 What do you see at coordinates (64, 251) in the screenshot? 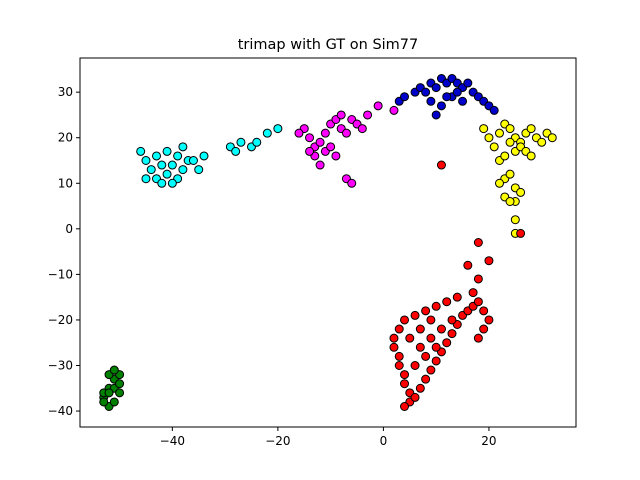
I see `y-axis-ticks: −40 −30 −20 −10 0 10 20 30` at bounding box center [64, 251].